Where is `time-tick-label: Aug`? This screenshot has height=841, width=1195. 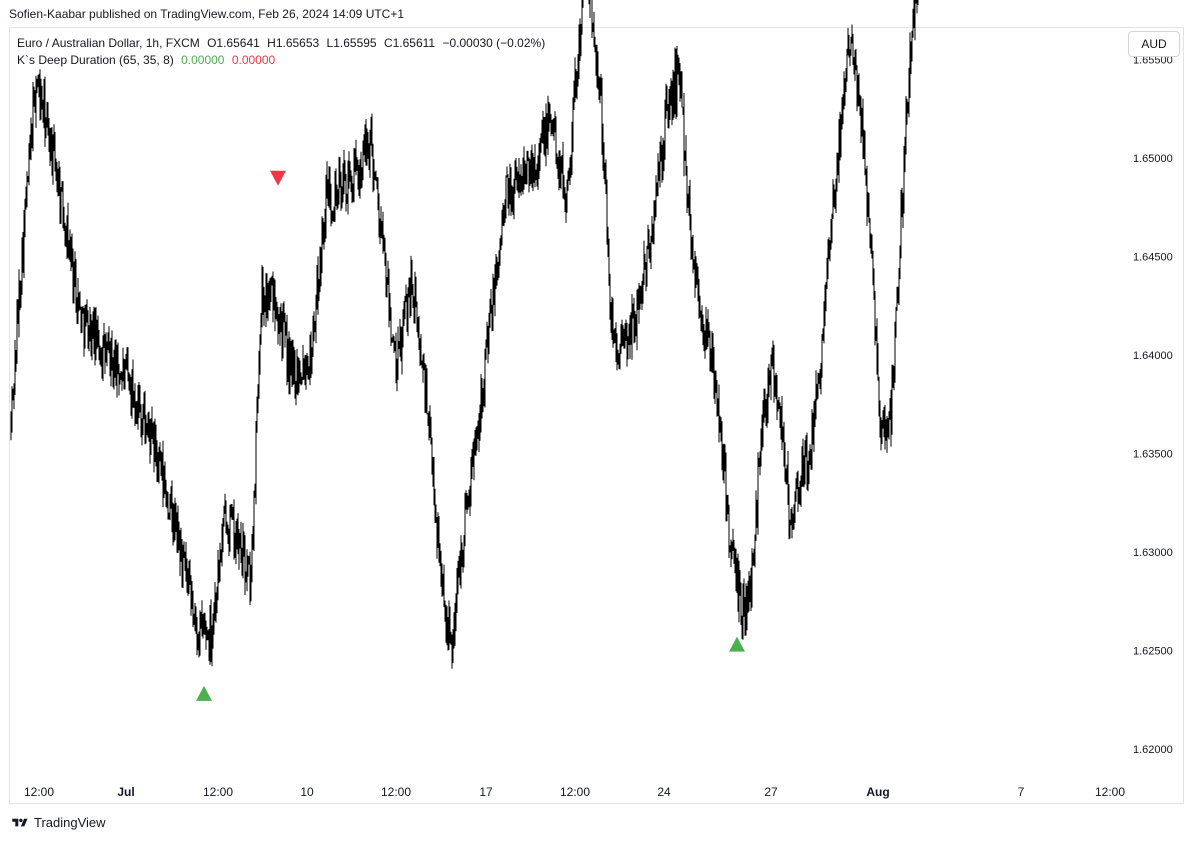
time-tick-label: Aug is located at coordinates (877, 792).